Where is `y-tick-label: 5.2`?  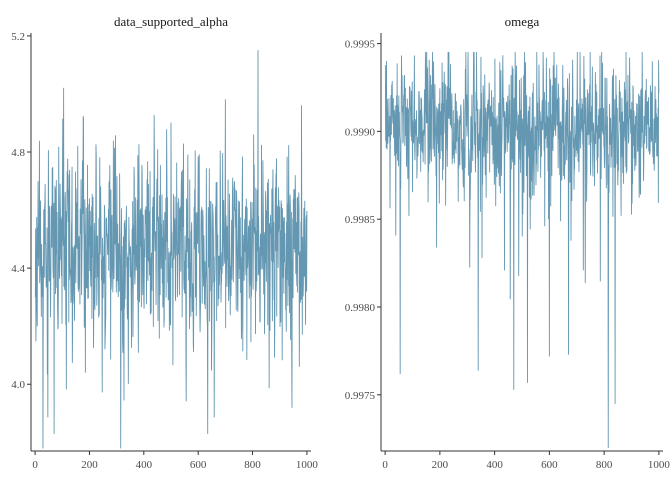 y-tick-label: 5.2 is located at coordinates (18, 37).